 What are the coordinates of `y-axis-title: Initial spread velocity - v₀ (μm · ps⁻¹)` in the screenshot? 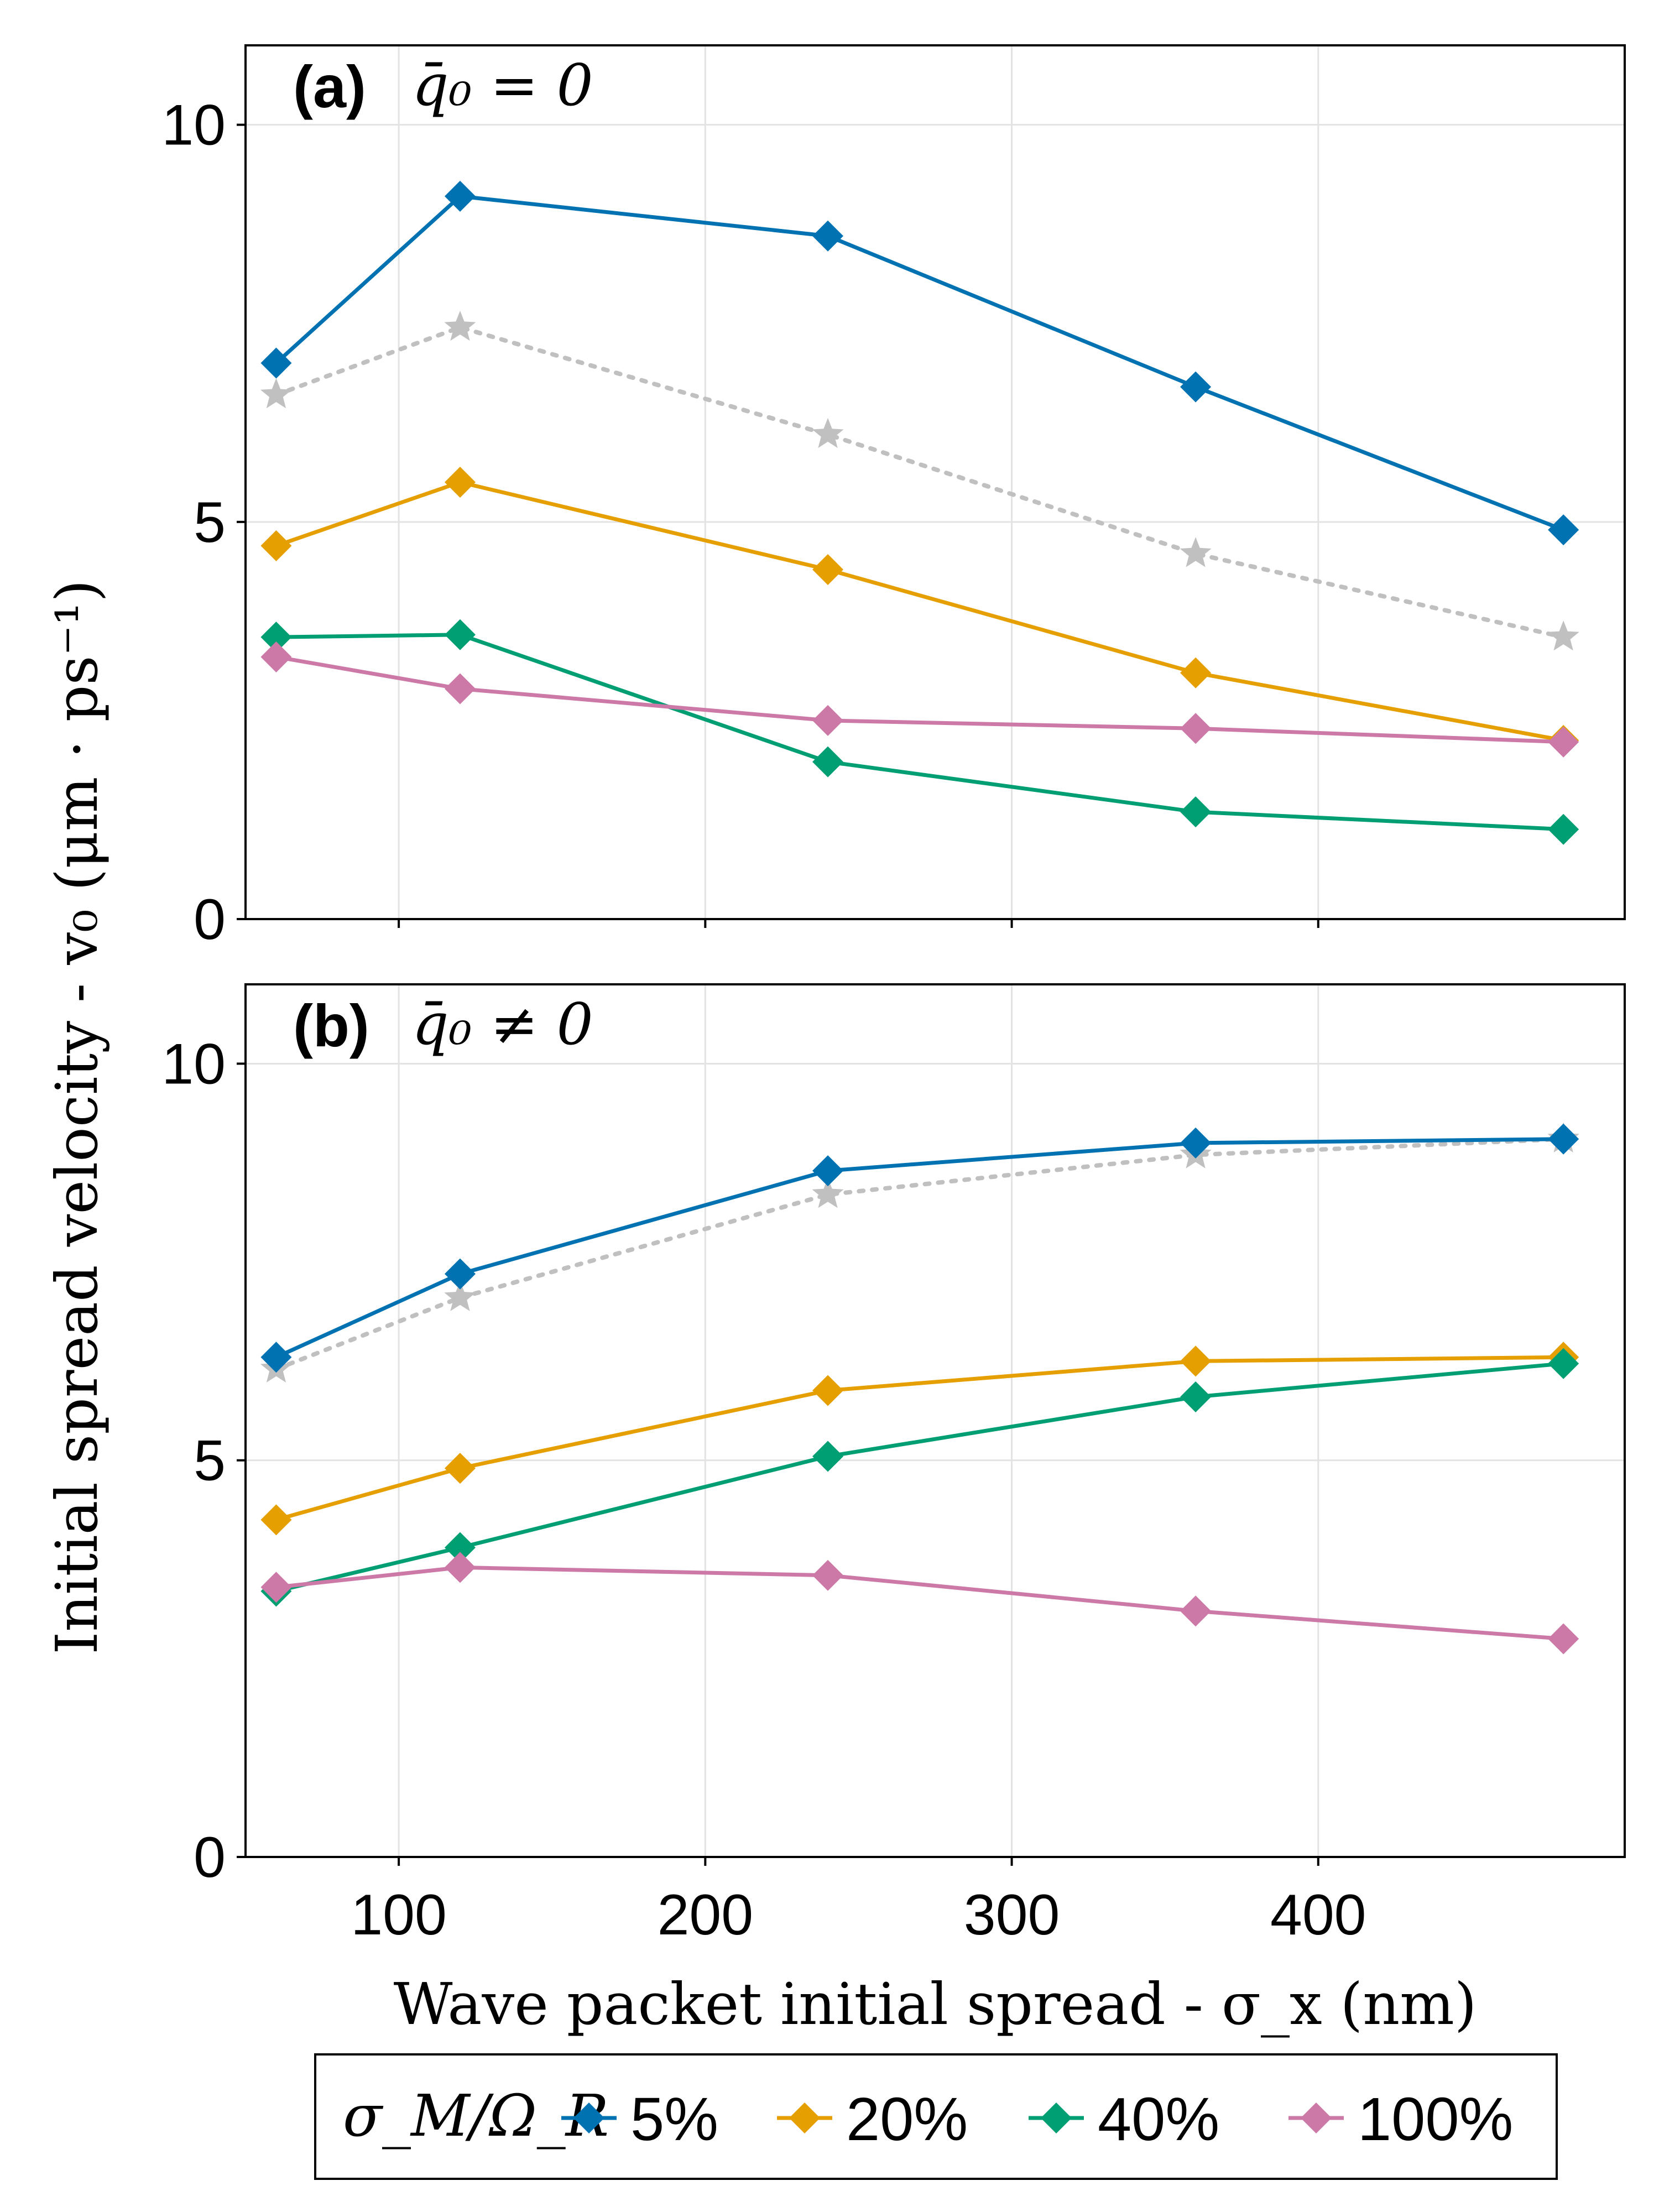 It's located at (77, 1118).